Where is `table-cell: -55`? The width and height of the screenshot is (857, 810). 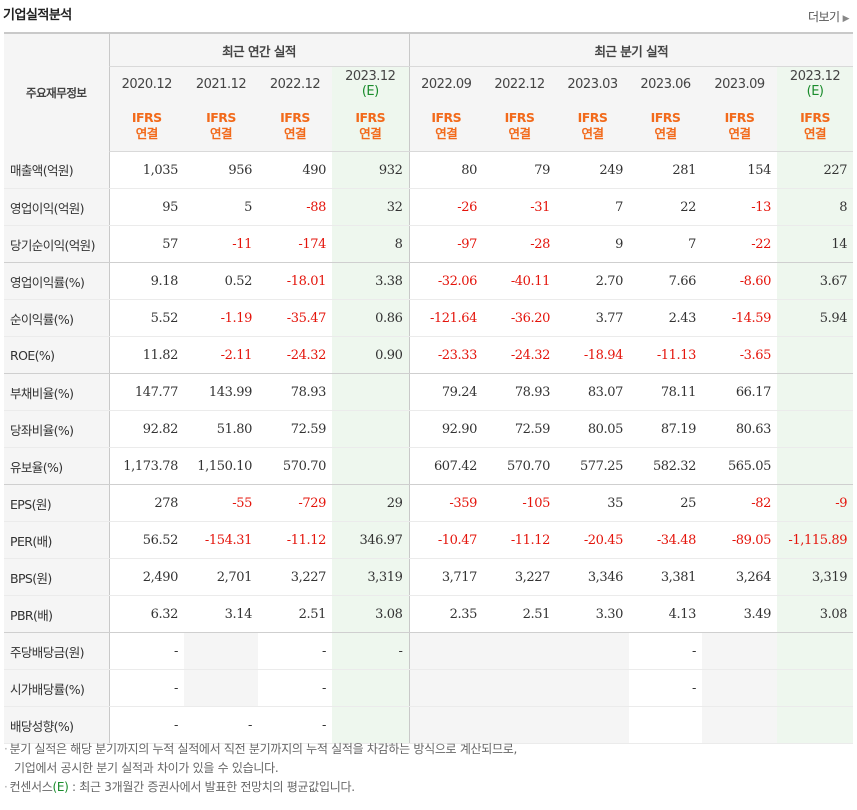 table-cell: -55 is located at coordinates (221, 503).